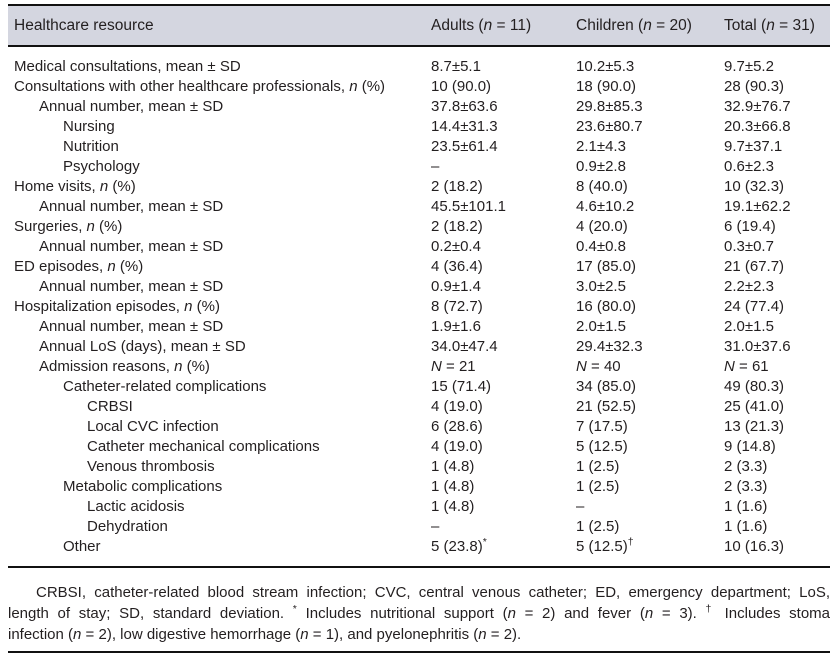  Describe the element at coordinates (419, 127) in the screenshot. I see `table-row: Nursing 14.4±31.3 23.6±80.7 20.3±66.8` at that location.